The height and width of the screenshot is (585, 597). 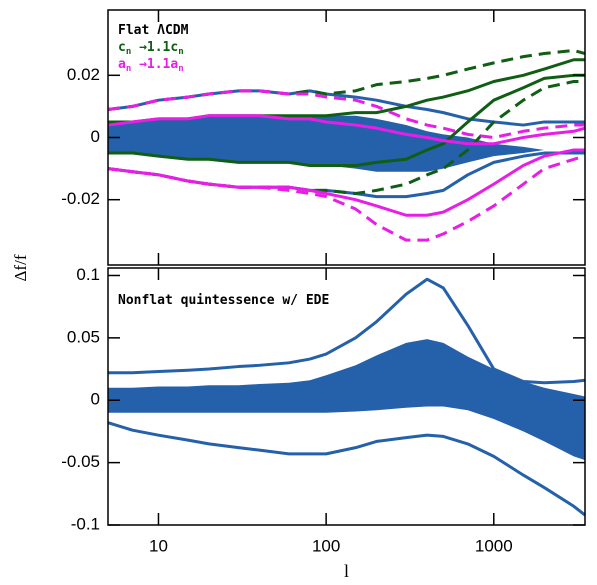 I want to click on annotation: cn →1.1cn, so click(x=151, y=48).